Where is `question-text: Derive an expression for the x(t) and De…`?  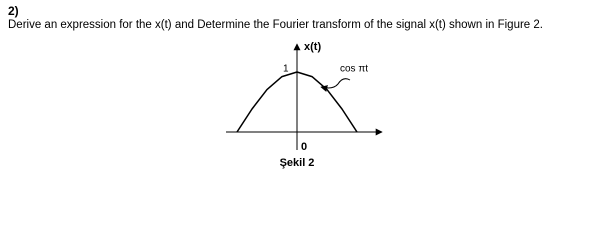 question-text: Derive an expression for the x(t) and De… is located at coordinates (275, 25).